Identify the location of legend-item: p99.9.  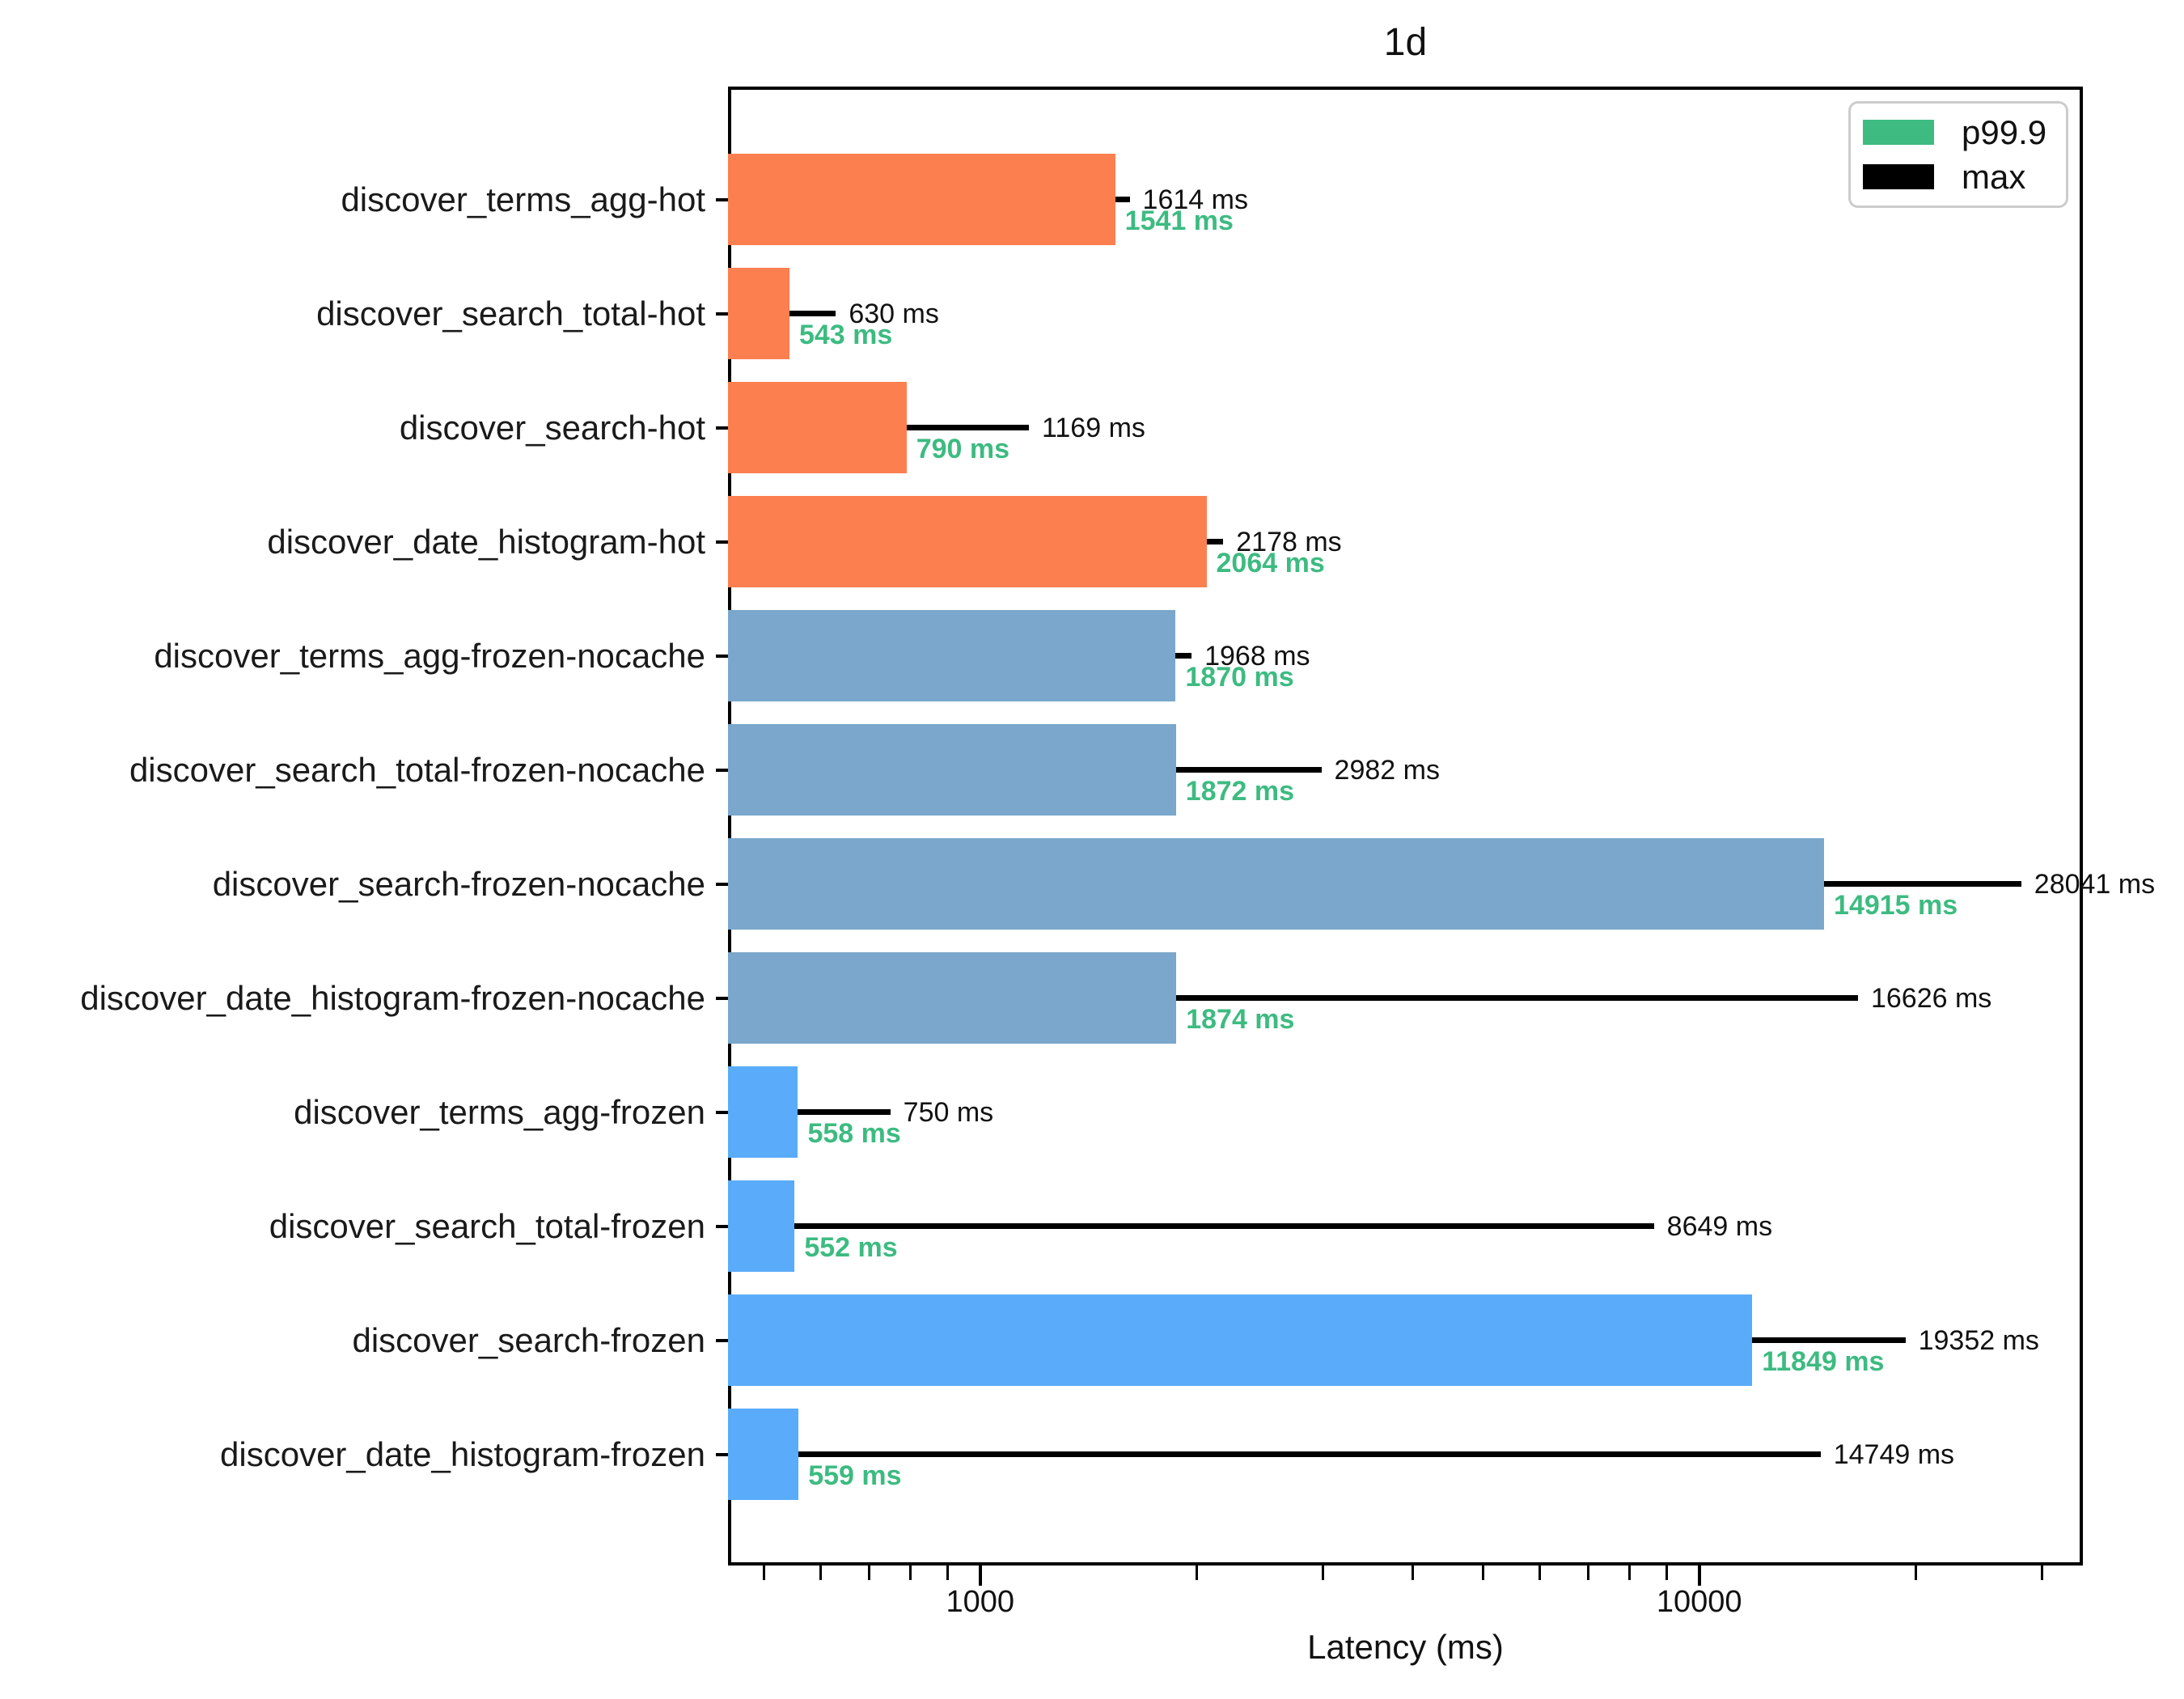
(1965, 131).